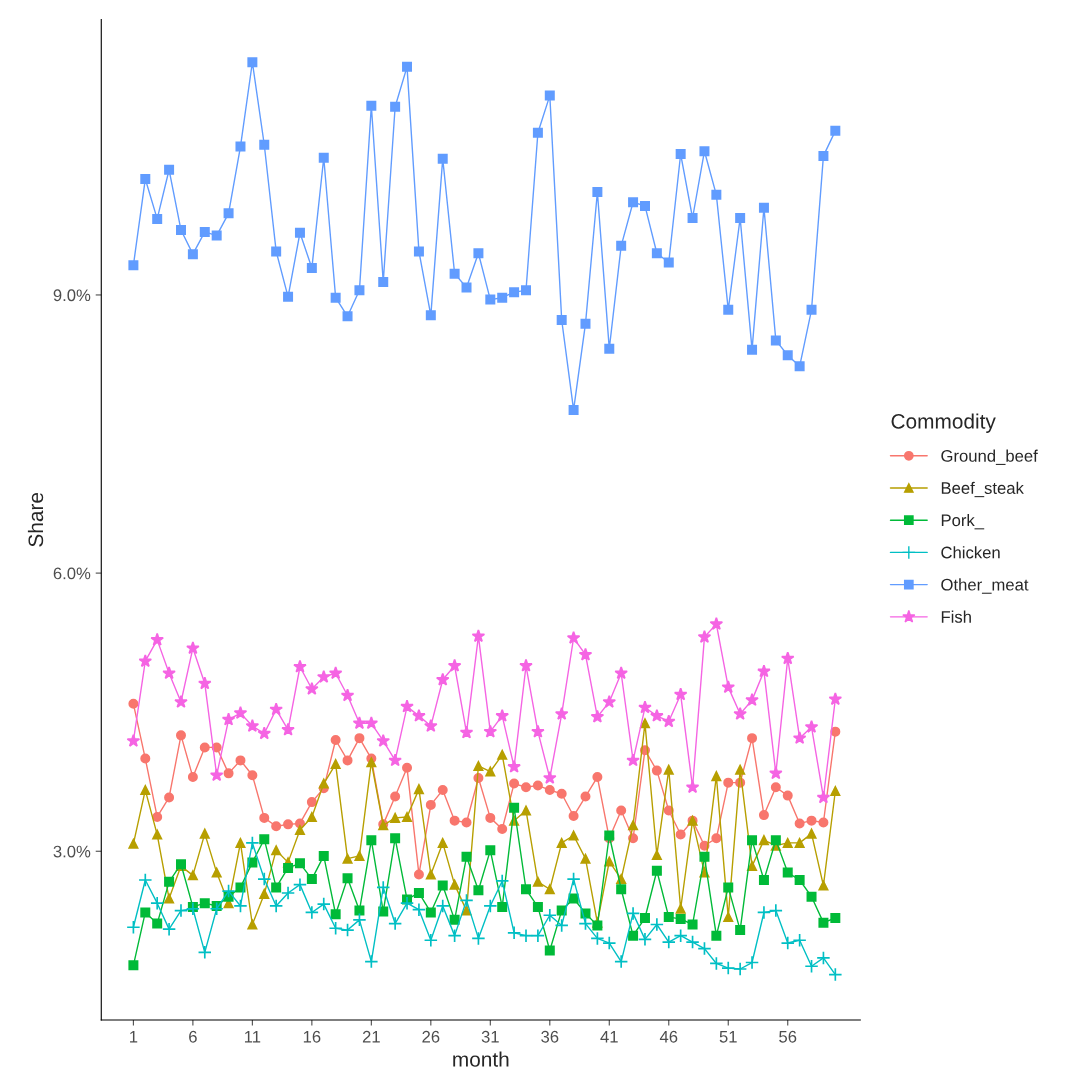 This screenshot has width=1089, height=1088. Describe the element at coordinates (668, 1036) in the screenshot. I see `x-tick-label: 46` at that location.